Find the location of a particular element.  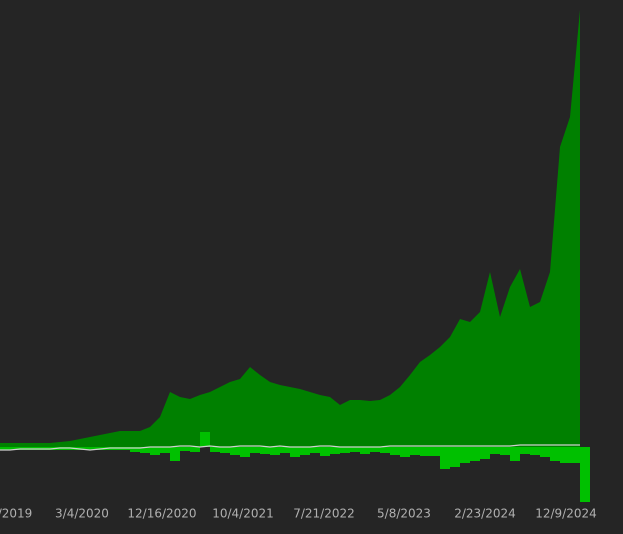

line is located at coordinates (290, 447).